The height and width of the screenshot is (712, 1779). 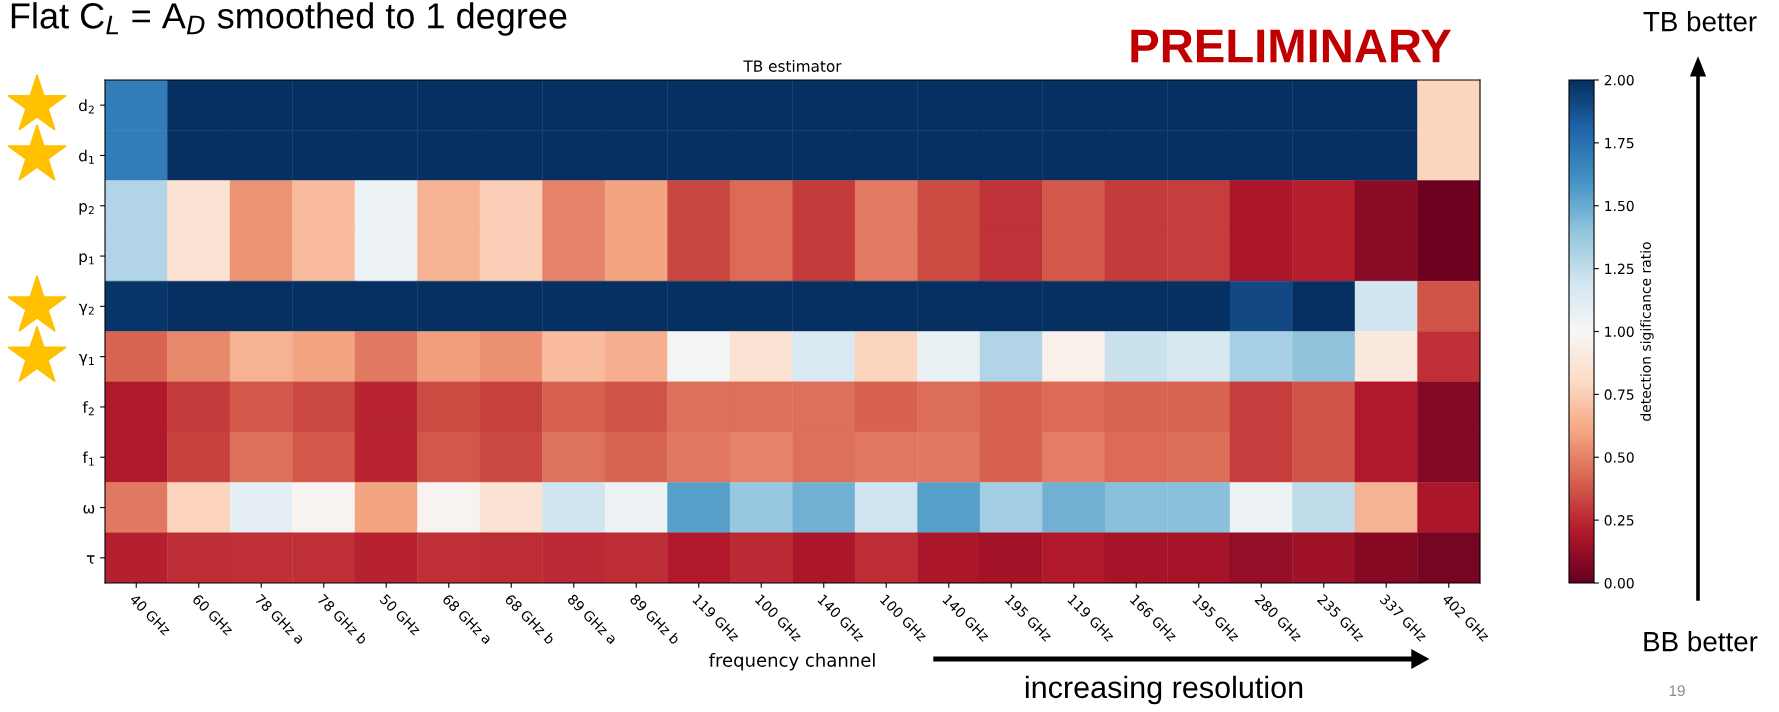 What do you see at coordinates (90, 559) in the screenshot?
I see `y-tick-label: τ` at bounding box center [90, 559].